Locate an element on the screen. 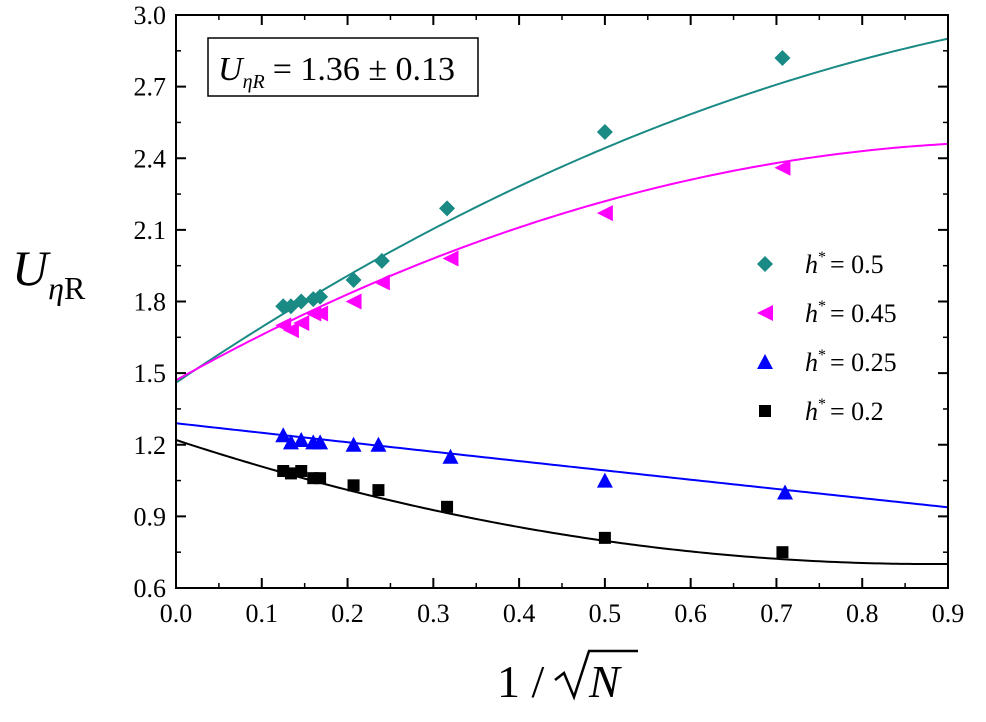 The width and height of the screenshot is (986, 722). x-tick-label: 0.2 is located at coordinates (347, 613).